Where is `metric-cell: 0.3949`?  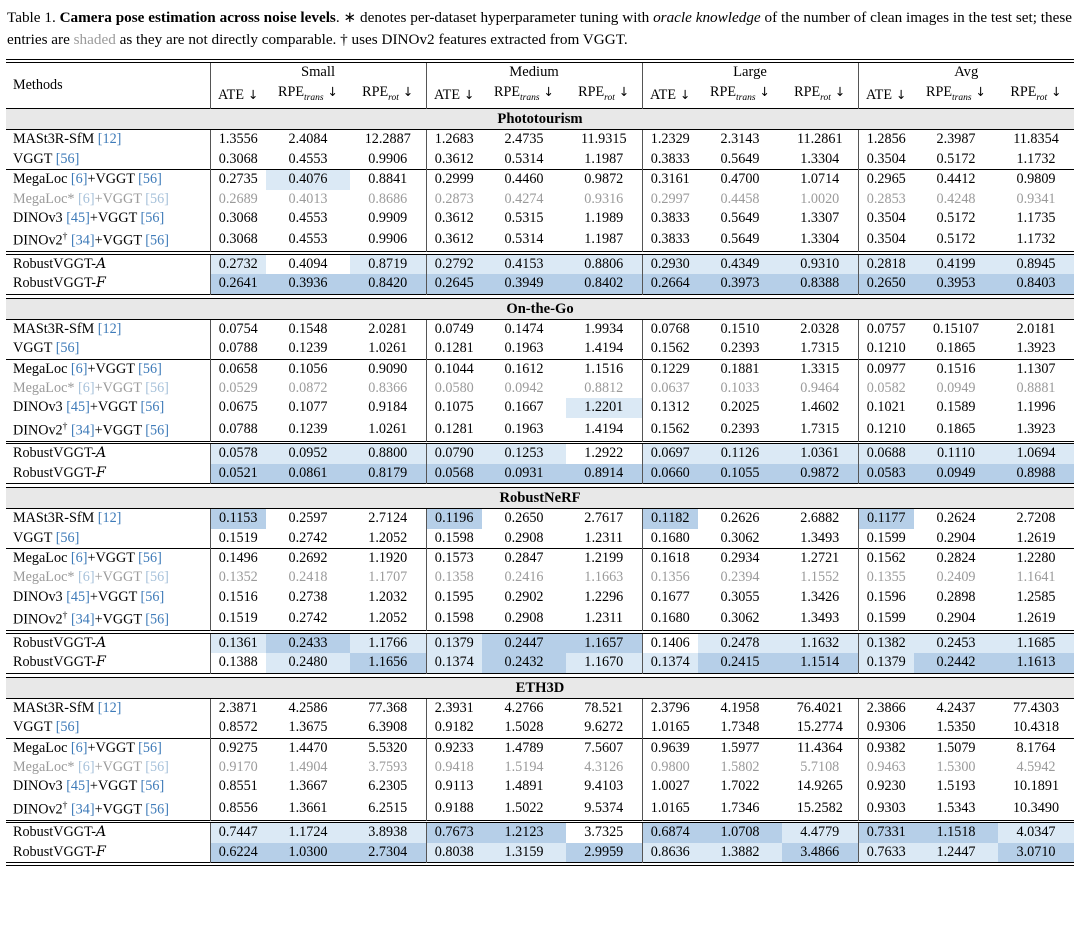
metric-cell: 0.3949 is located at coordinates (524, 284).